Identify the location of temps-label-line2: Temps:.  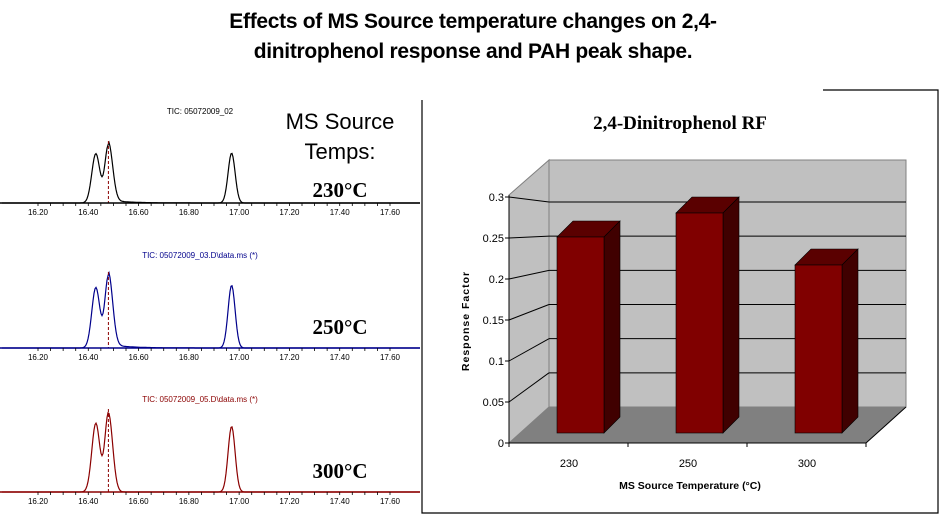
(340, 151).